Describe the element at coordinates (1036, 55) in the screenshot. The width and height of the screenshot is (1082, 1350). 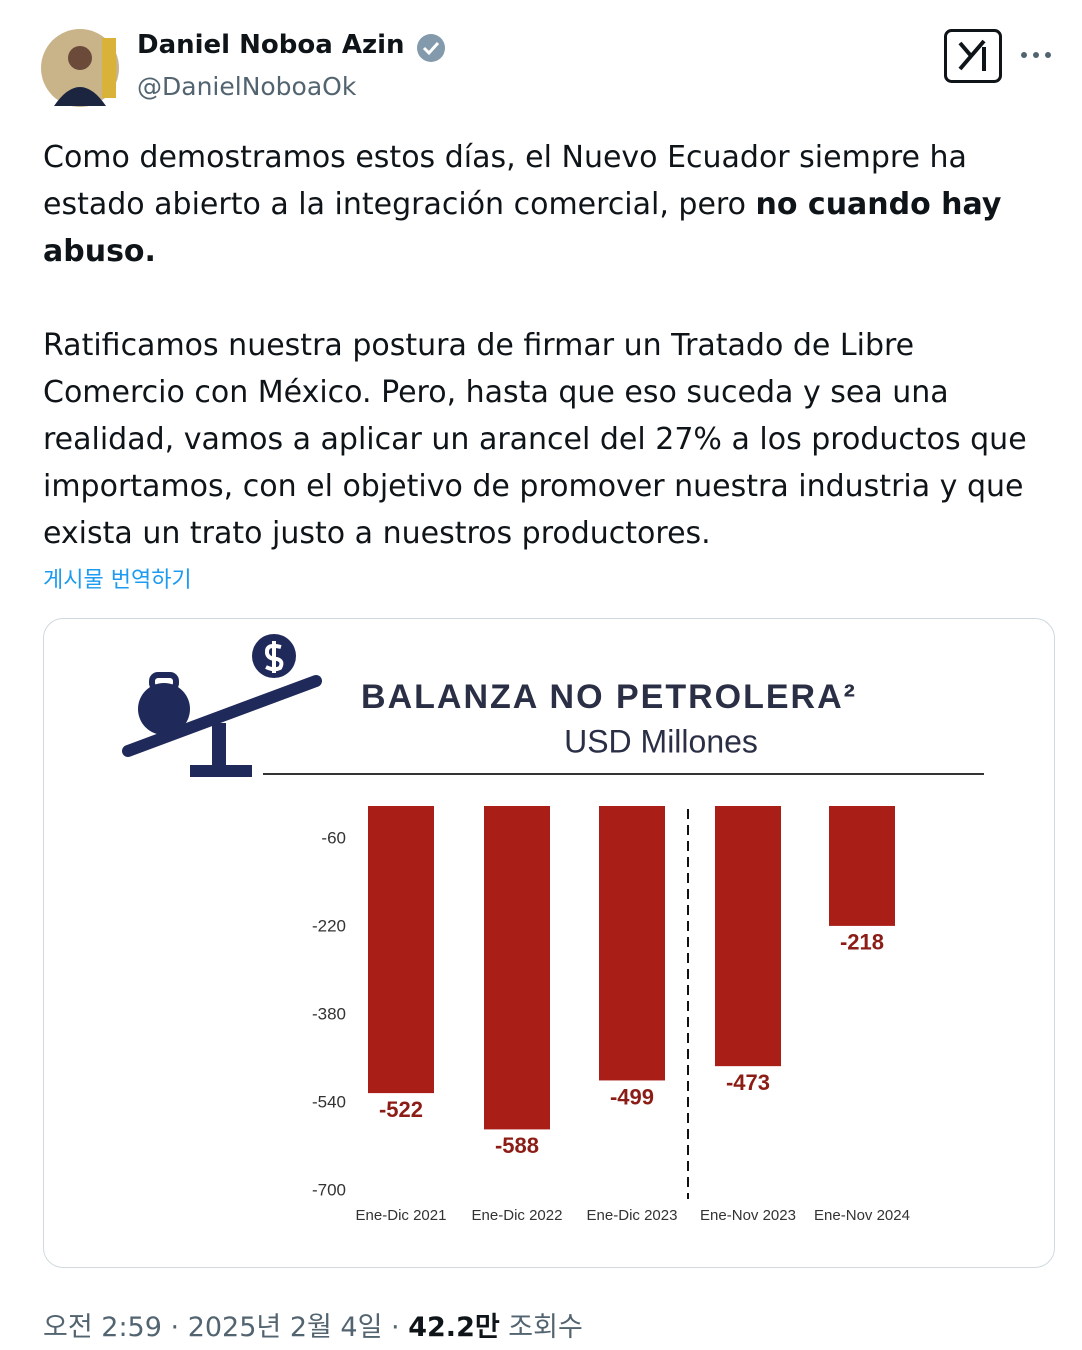
I see `more-button` at that location.